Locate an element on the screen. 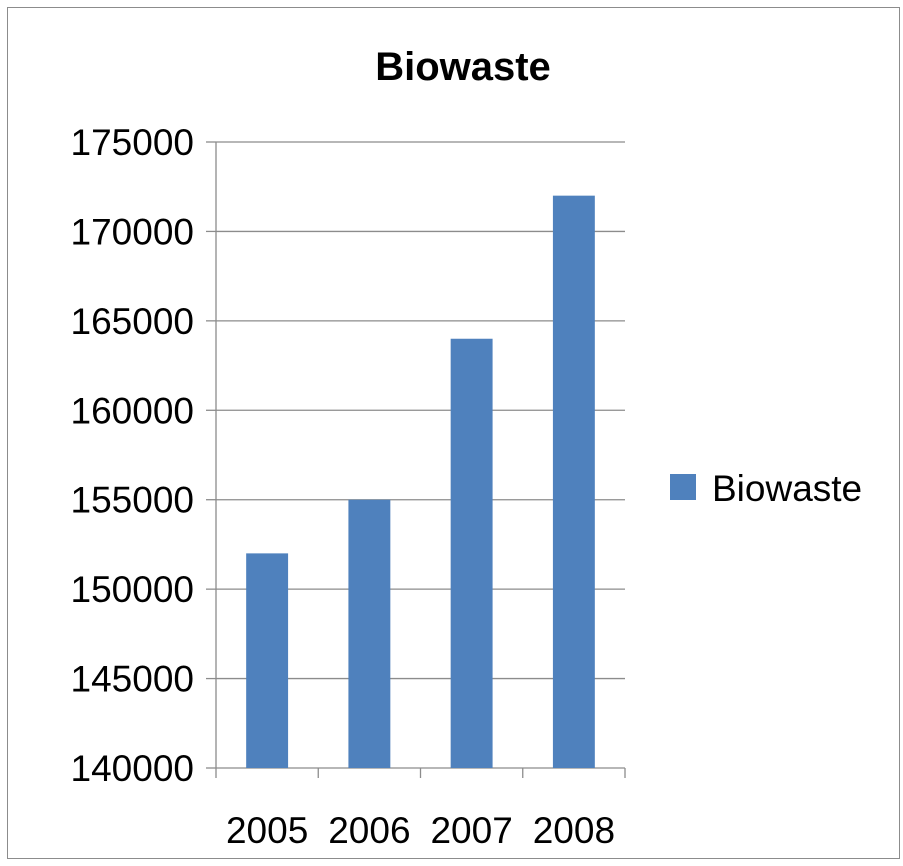 This screenshot has width=903, height=866. x-tick-label: 2005 is located at coordinates (267, 830).